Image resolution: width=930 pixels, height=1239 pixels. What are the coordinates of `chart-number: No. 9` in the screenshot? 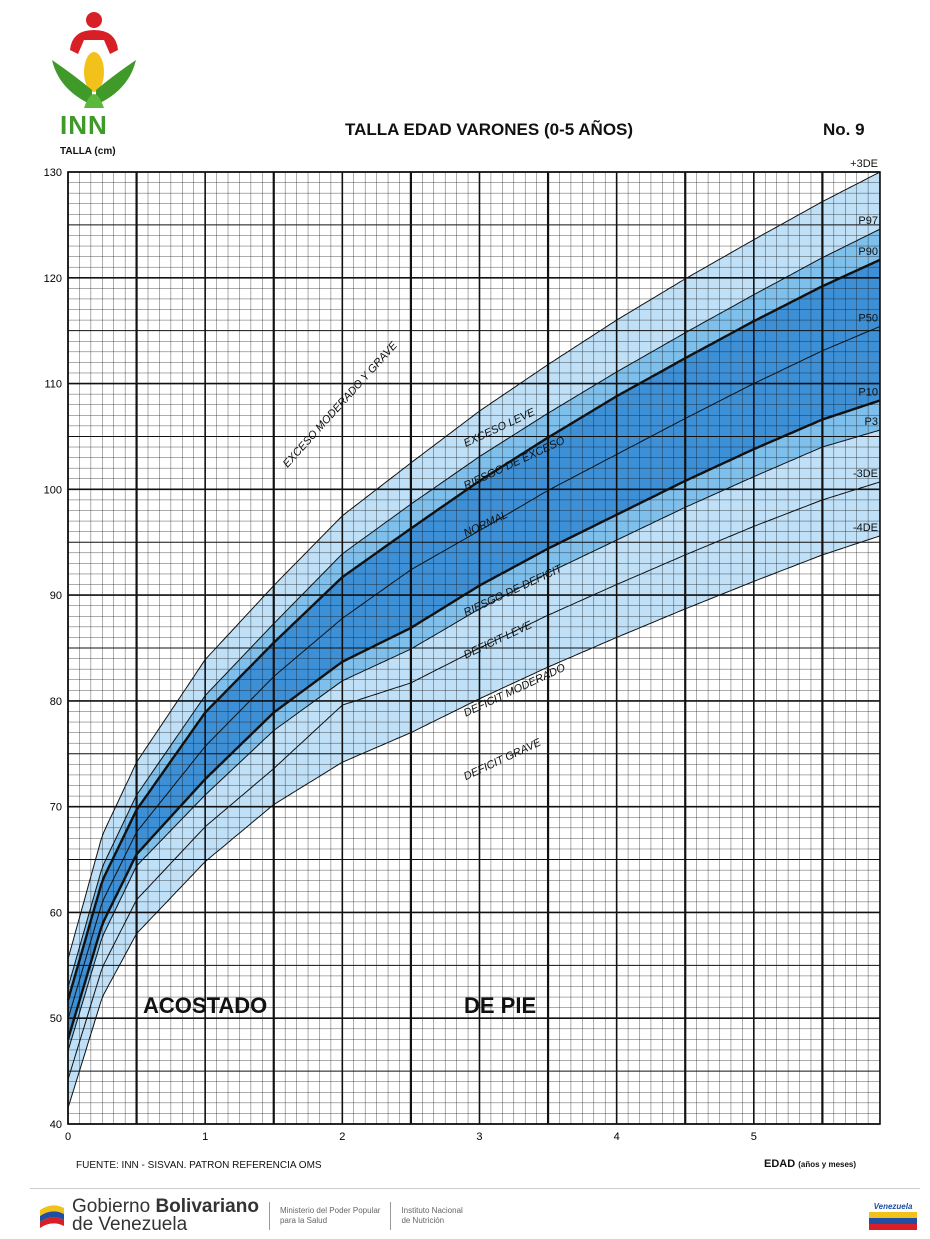 It's located at (844, 129).